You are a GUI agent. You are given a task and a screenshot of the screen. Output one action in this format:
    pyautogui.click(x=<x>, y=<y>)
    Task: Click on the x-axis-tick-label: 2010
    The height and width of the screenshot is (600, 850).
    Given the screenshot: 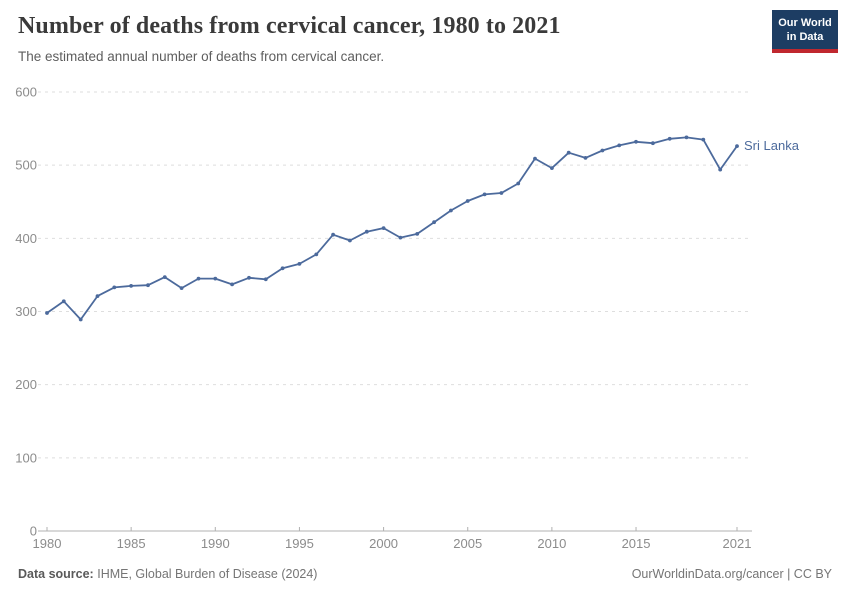 What is the action you would take?
    pyautogui.click(x=551, y=543)
    